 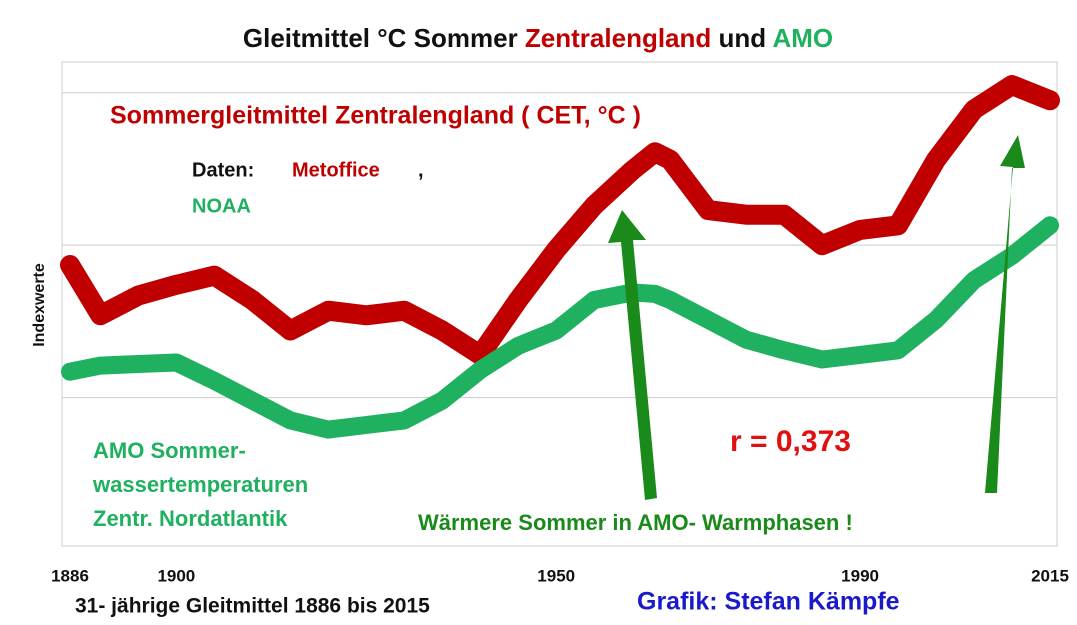 I want to click on credit: Grafik: Stefan Kämpfe, so click(x=768, y=602).